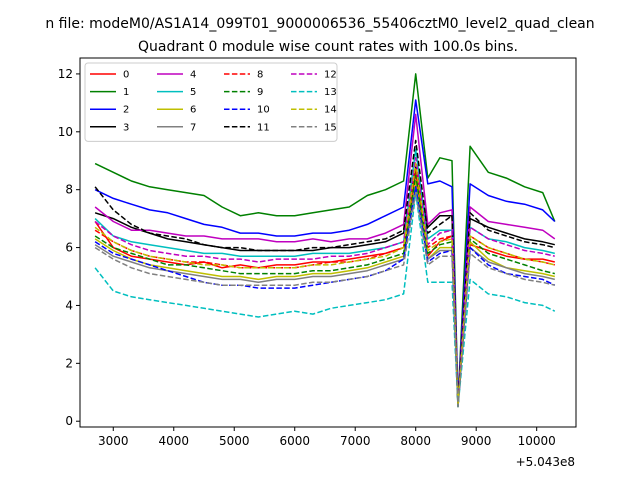 The image size is (640, 480). Describe the element at coordinates (211, 102) in the screenshot. I see `legend-box` at that location.